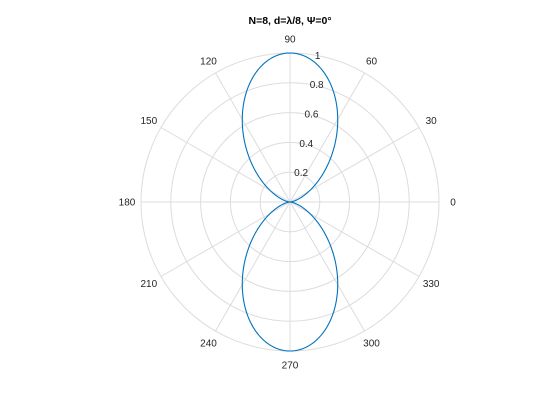  Describe the element at coordinates (372, 61) in the screenshot. I see `theta-tick-label-60: 60` at that location.